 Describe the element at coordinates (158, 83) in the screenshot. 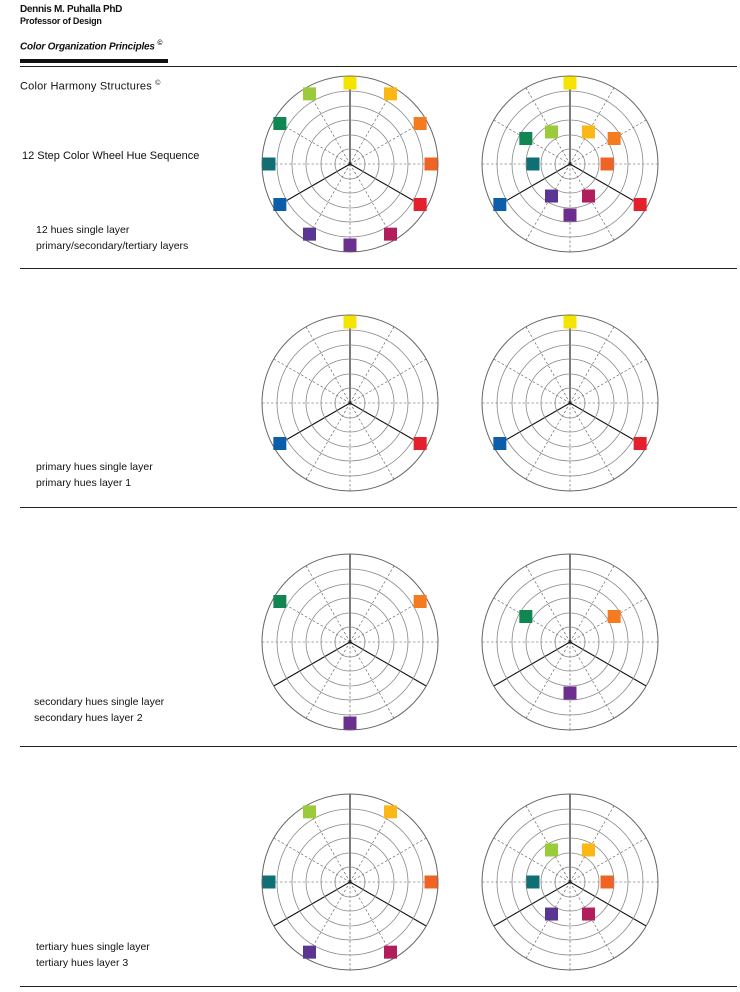

I see `section-copyright-mark: ©` at that location.